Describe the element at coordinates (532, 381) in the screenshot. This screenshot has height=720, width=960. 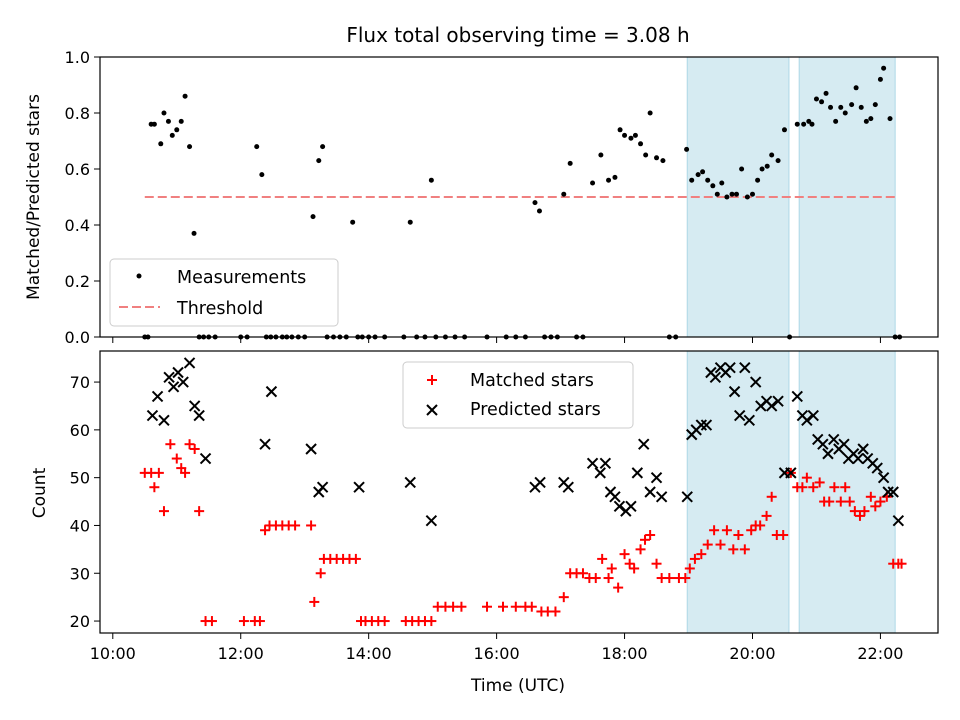
I see `legend-matched-label: Matched stars` at that location.